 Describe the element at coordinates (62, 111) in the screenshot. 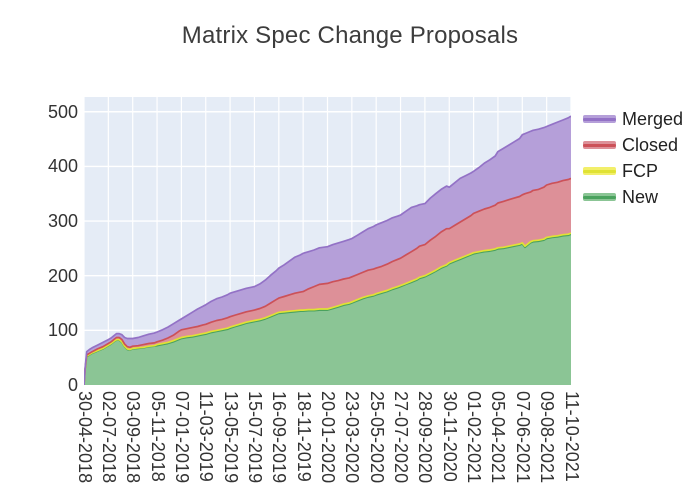

I see `y-tick-label-500: 500` at that location.